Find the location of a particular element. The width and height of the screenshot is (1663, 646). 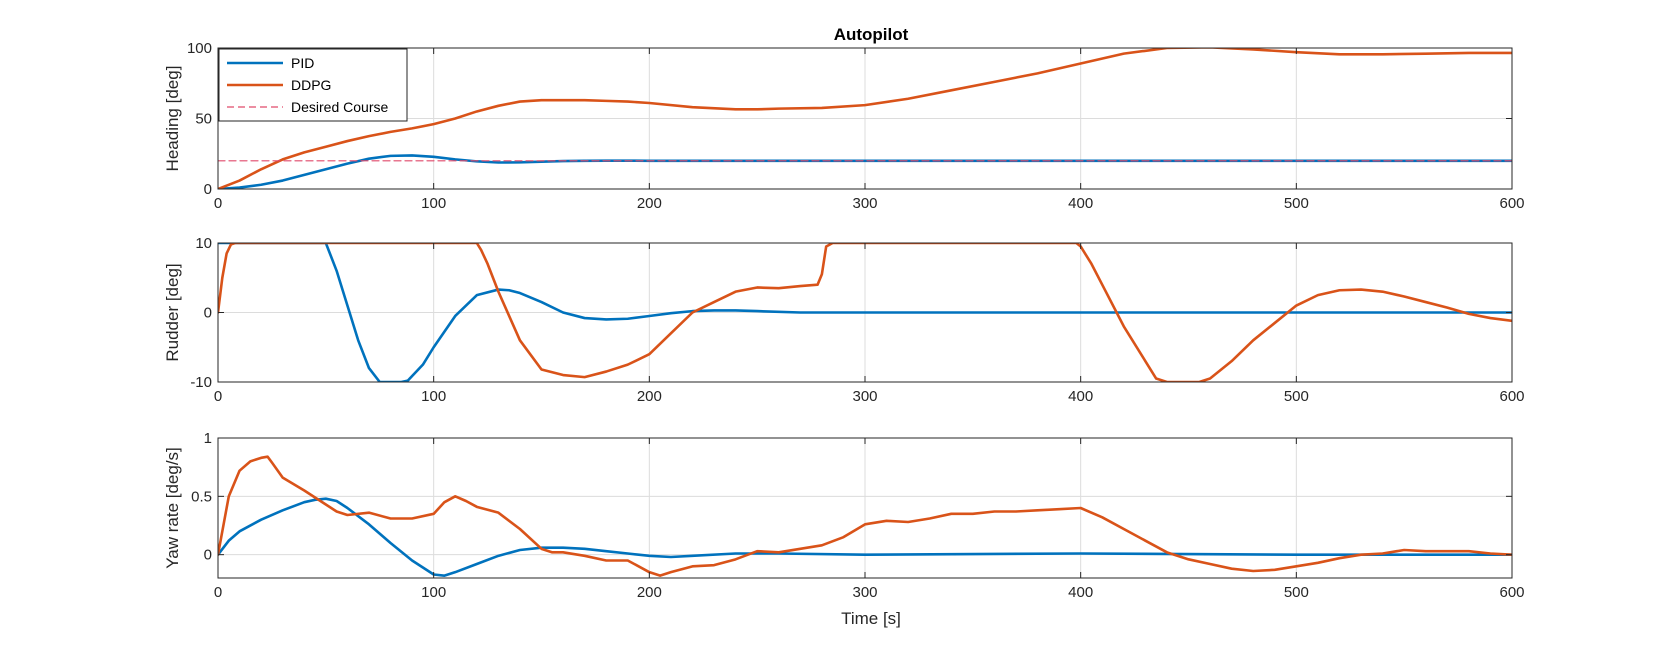

y-axis-label: Heading [deg] is located at coordinates (172, 119).